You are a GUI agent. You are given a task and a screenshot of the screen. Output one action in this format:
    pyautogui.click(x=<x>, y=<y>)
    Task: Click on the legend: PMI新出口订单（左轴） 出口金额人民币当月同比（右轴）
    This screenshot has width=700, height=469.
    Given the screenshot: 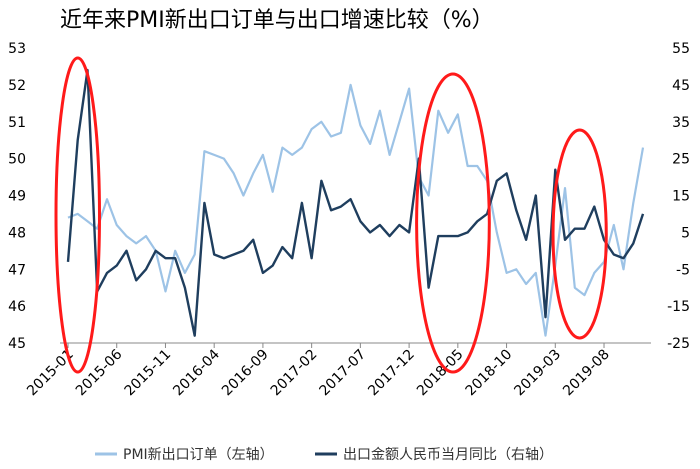 What is the action you would take?
    pyautogui.click(x=324, y=455)
    